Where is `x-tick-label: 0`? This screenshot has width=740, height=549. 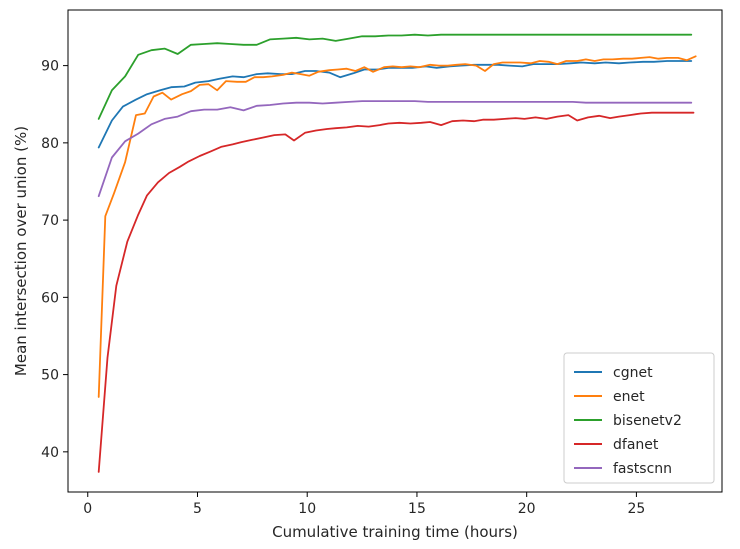
x-tick-label: 0 is located at coordinates (87, 509).